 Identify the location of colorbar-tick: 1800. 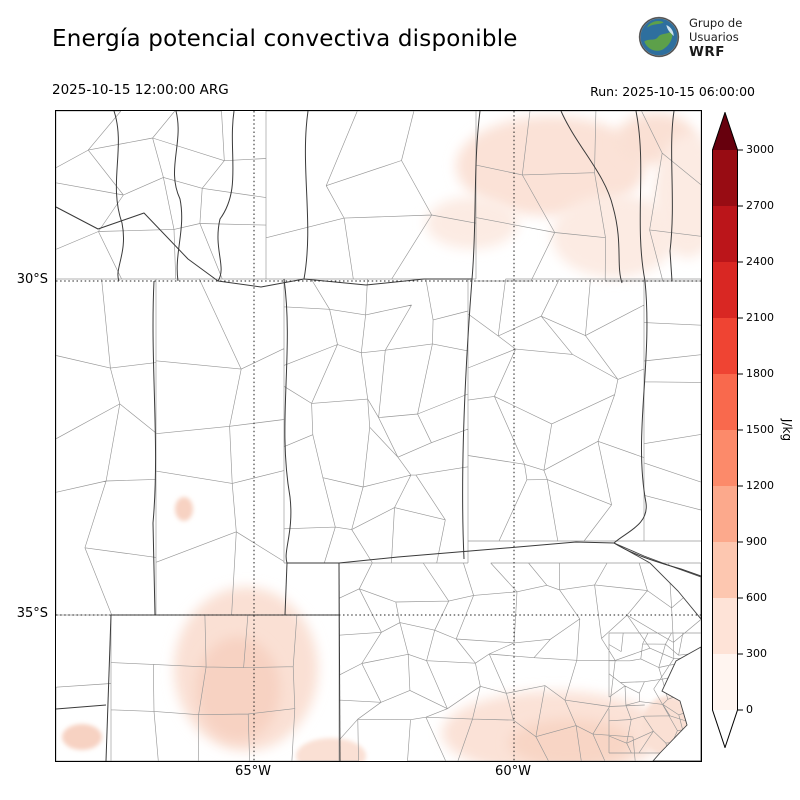
(760, 373).